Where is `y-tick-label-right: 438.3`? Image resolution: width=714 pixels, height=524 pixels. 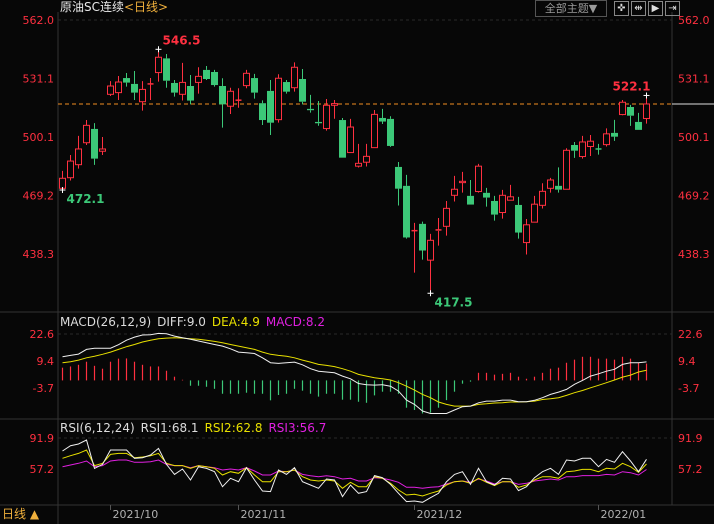 y-tick-label-right: 438.3 is located at coordinates (694, 254).